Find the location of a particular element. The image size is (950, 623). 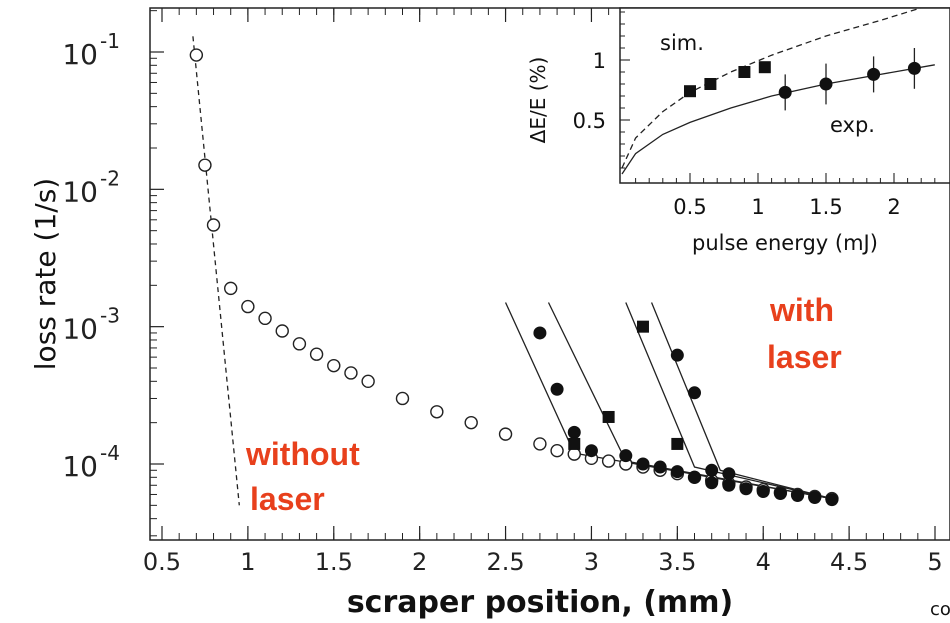

inset-fit-lines is located at coordinates (778, 91).